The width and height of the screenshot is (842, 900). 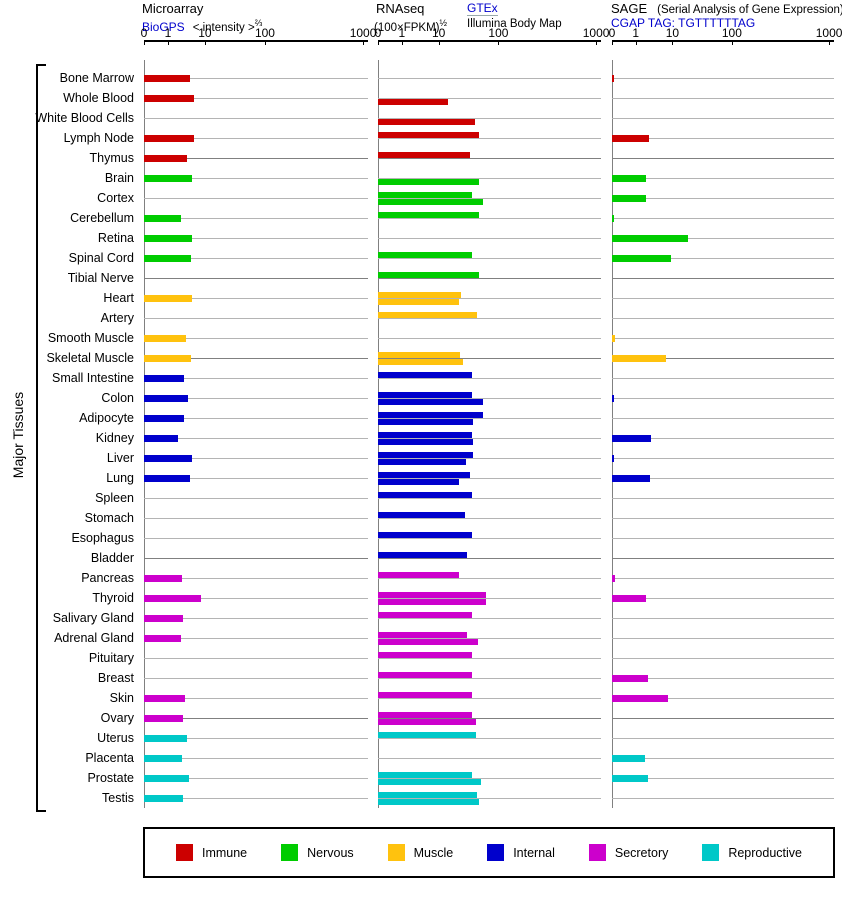 I want to click on legend-item-nervous: Nervous, so click(x=317, y=852).